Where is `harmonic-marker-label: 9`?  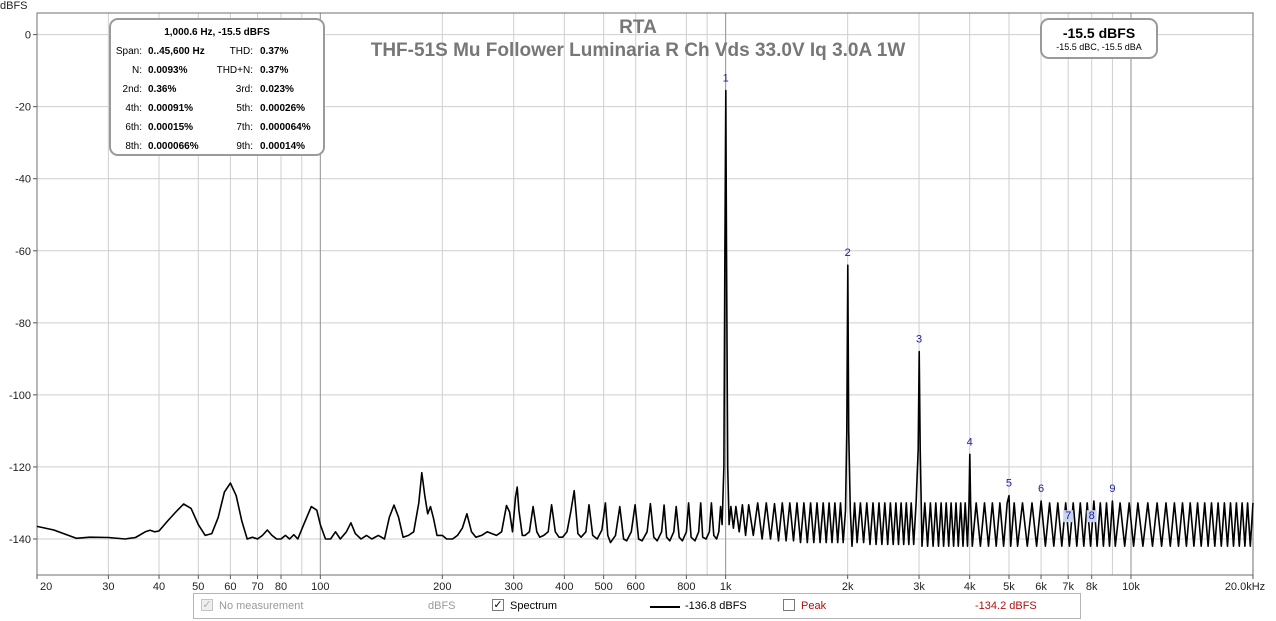
harmonic-marker-label: 9 is located at coordinates (1112, 489).